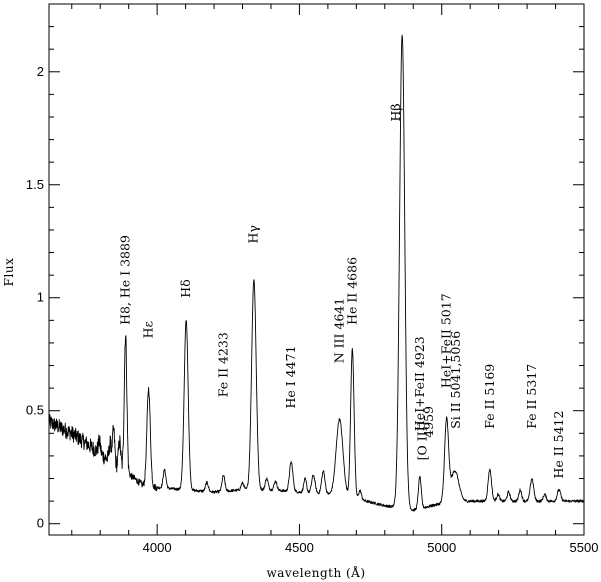  I want to click on line-annotation: N III 4641, so click(339, 331).